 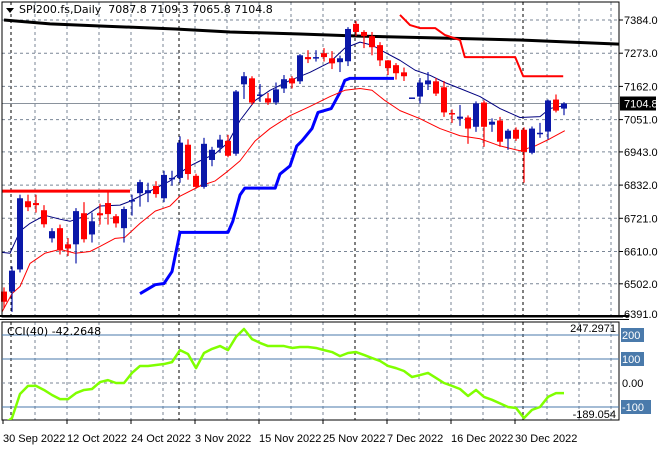 What do you see at coordinates (10, 10) in the screenshot?
I see `dropdown-triangle-icon` at bounding box center [10, 10].